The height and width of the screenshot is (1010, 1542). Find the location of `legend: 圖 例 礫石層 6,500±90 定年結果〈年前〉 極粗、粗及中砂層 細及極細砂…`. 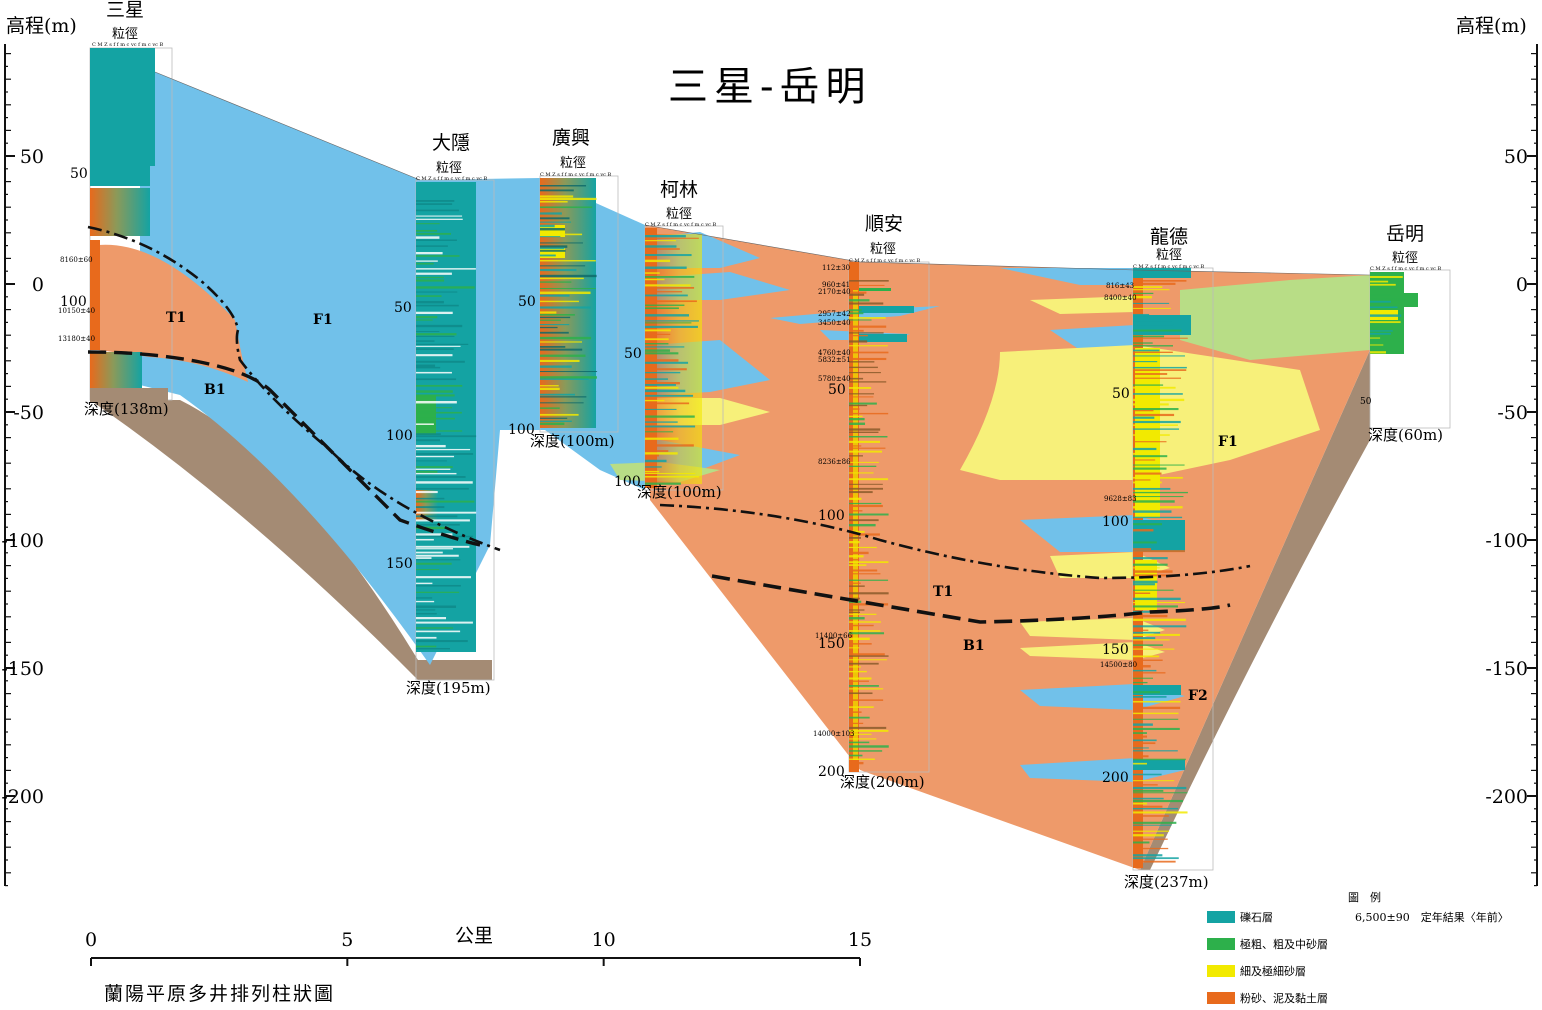

legend: 圖 例 礫石層 6,500±90 定年結果〈年前〉 極粗、粗及中砂層 細及極細砂… is located at coordinates (1358, 947).